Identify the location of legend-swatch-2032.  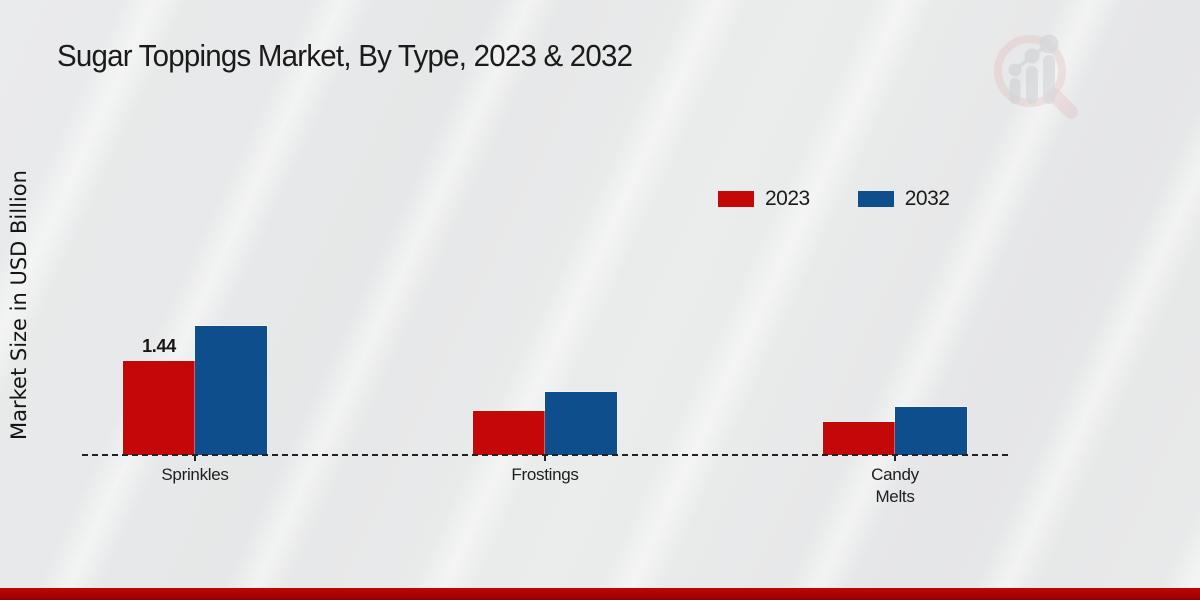
(875, 199).